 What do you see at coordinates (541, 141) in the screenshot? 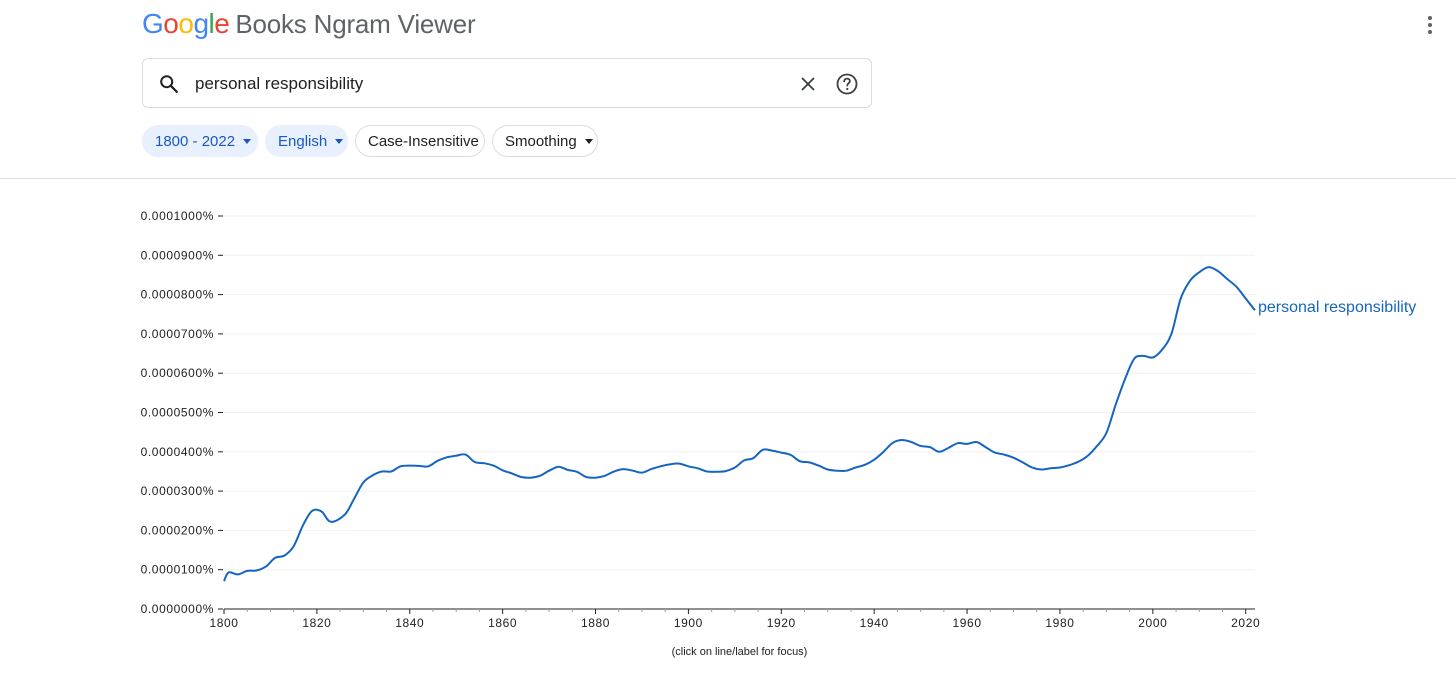
I see `smoothing-label: Smoothing` at bounding box center [541, 141].